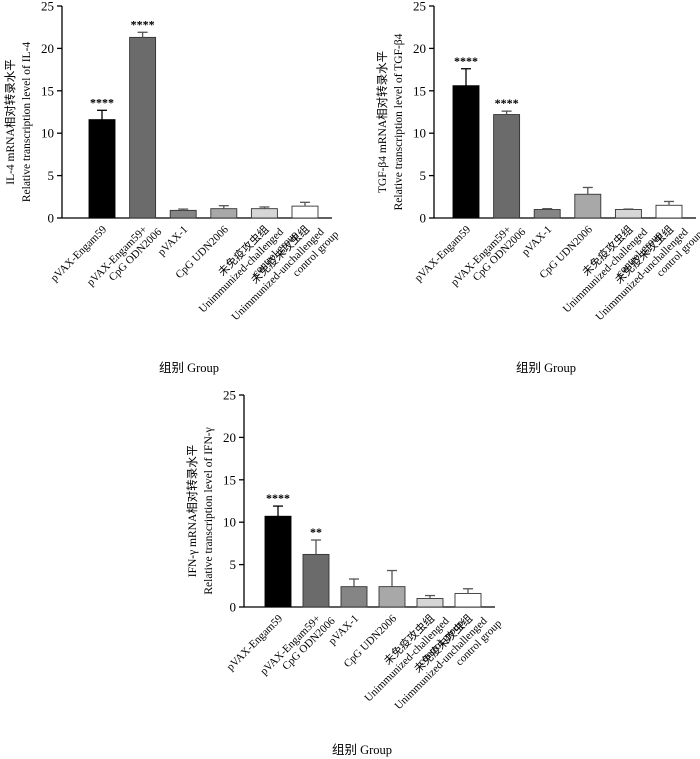 The image size is (700, 759). Describe the element at coordinates (382, 122) in the screenshot. I see `y-axis-label-cn: TGF-β4 mRNA相对转录水平` at that location.